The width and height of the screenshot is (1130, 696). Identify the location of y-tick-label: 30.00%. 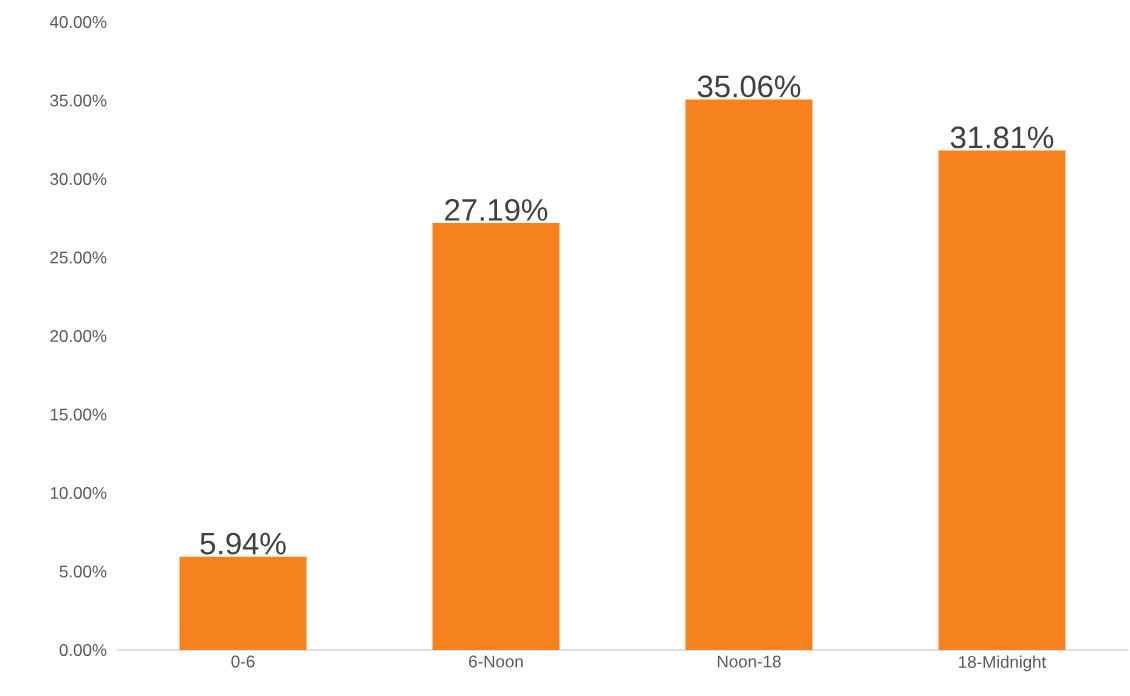
(78, 179).